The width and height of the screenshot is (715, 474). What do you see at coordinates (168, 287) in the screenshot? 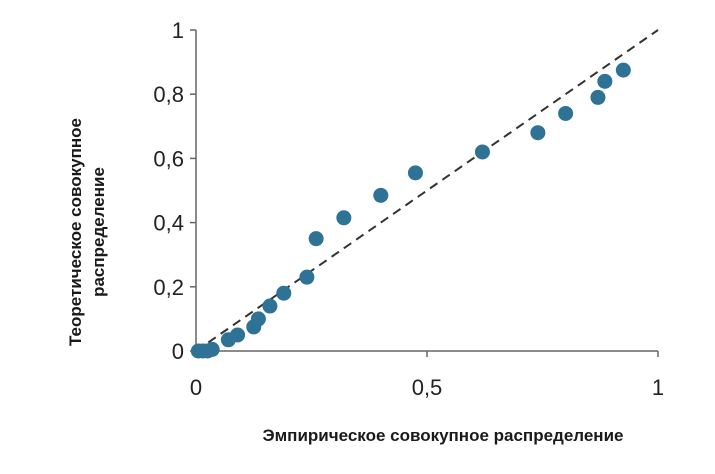
I see `y-tick-label: 0,2` at bounding box center [168, 287].